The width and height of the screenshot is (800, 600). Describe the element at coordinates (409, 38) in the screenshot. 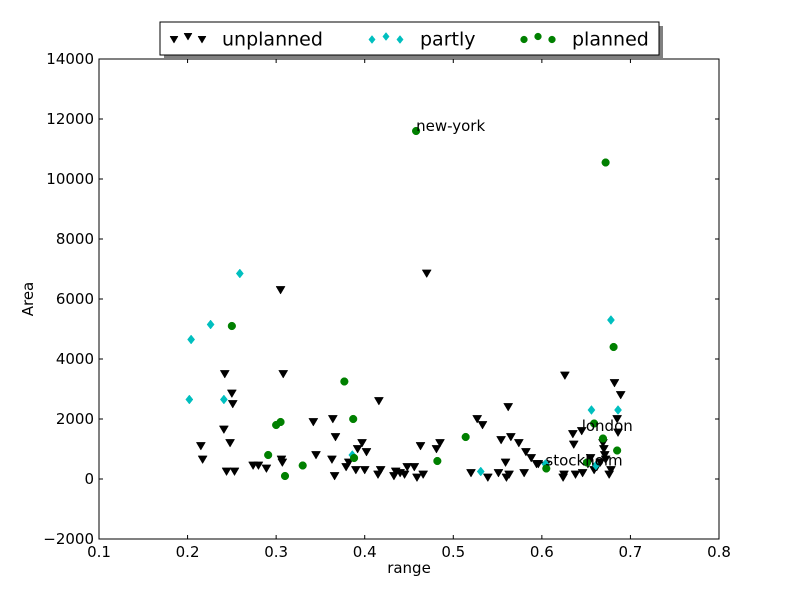

I see `legend-box` at that location.